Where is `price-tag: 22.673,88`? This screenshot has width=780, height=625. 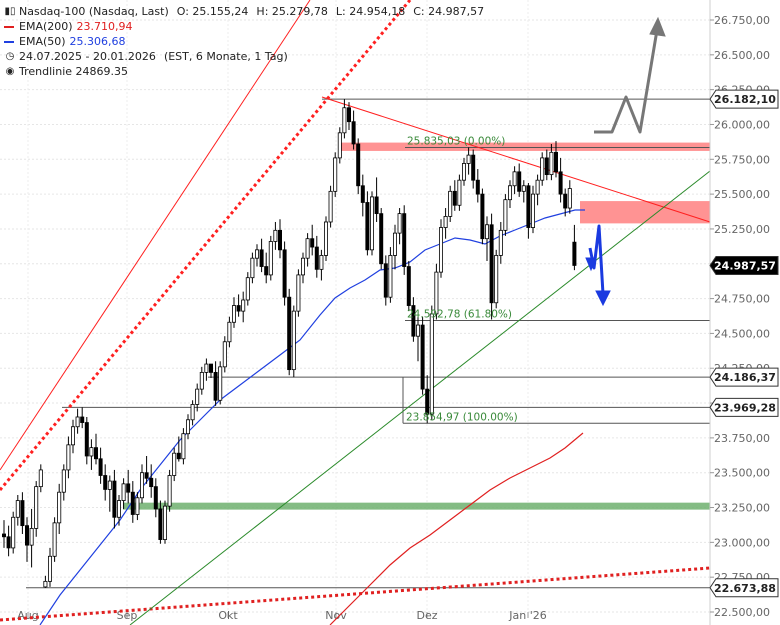 price-tag: 22.673,88 is located at coordinates (744, 588).